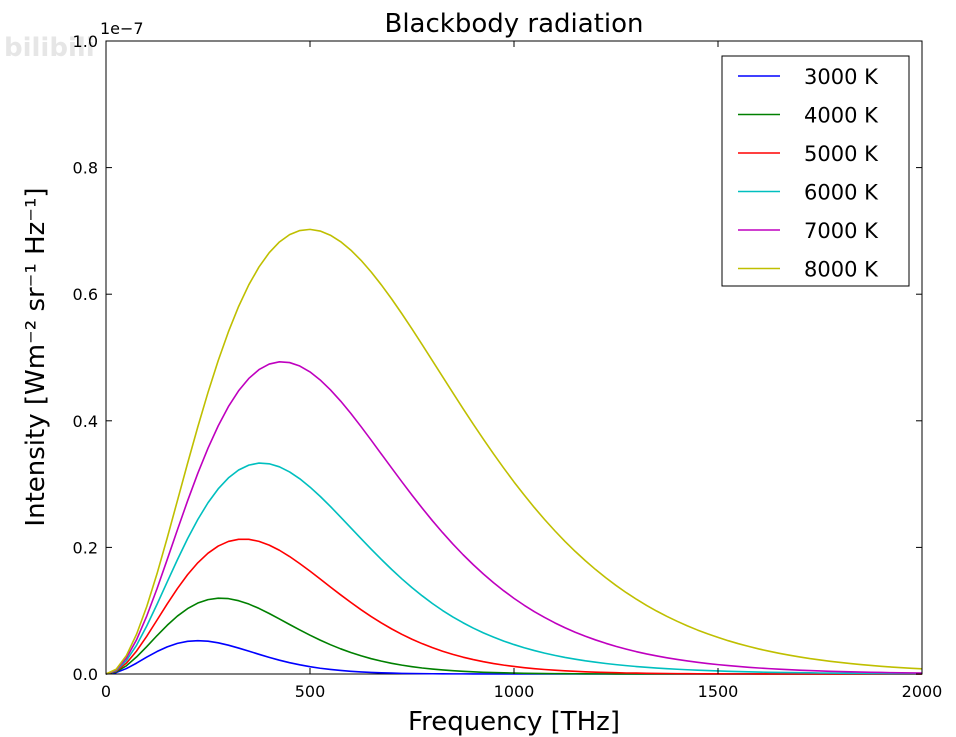 This screenshot has width=956, height=737. What do you see at coordinates (310, 691) in the screenshot?
I see `x-tick-label: 500` at bounding box center [310, 691].